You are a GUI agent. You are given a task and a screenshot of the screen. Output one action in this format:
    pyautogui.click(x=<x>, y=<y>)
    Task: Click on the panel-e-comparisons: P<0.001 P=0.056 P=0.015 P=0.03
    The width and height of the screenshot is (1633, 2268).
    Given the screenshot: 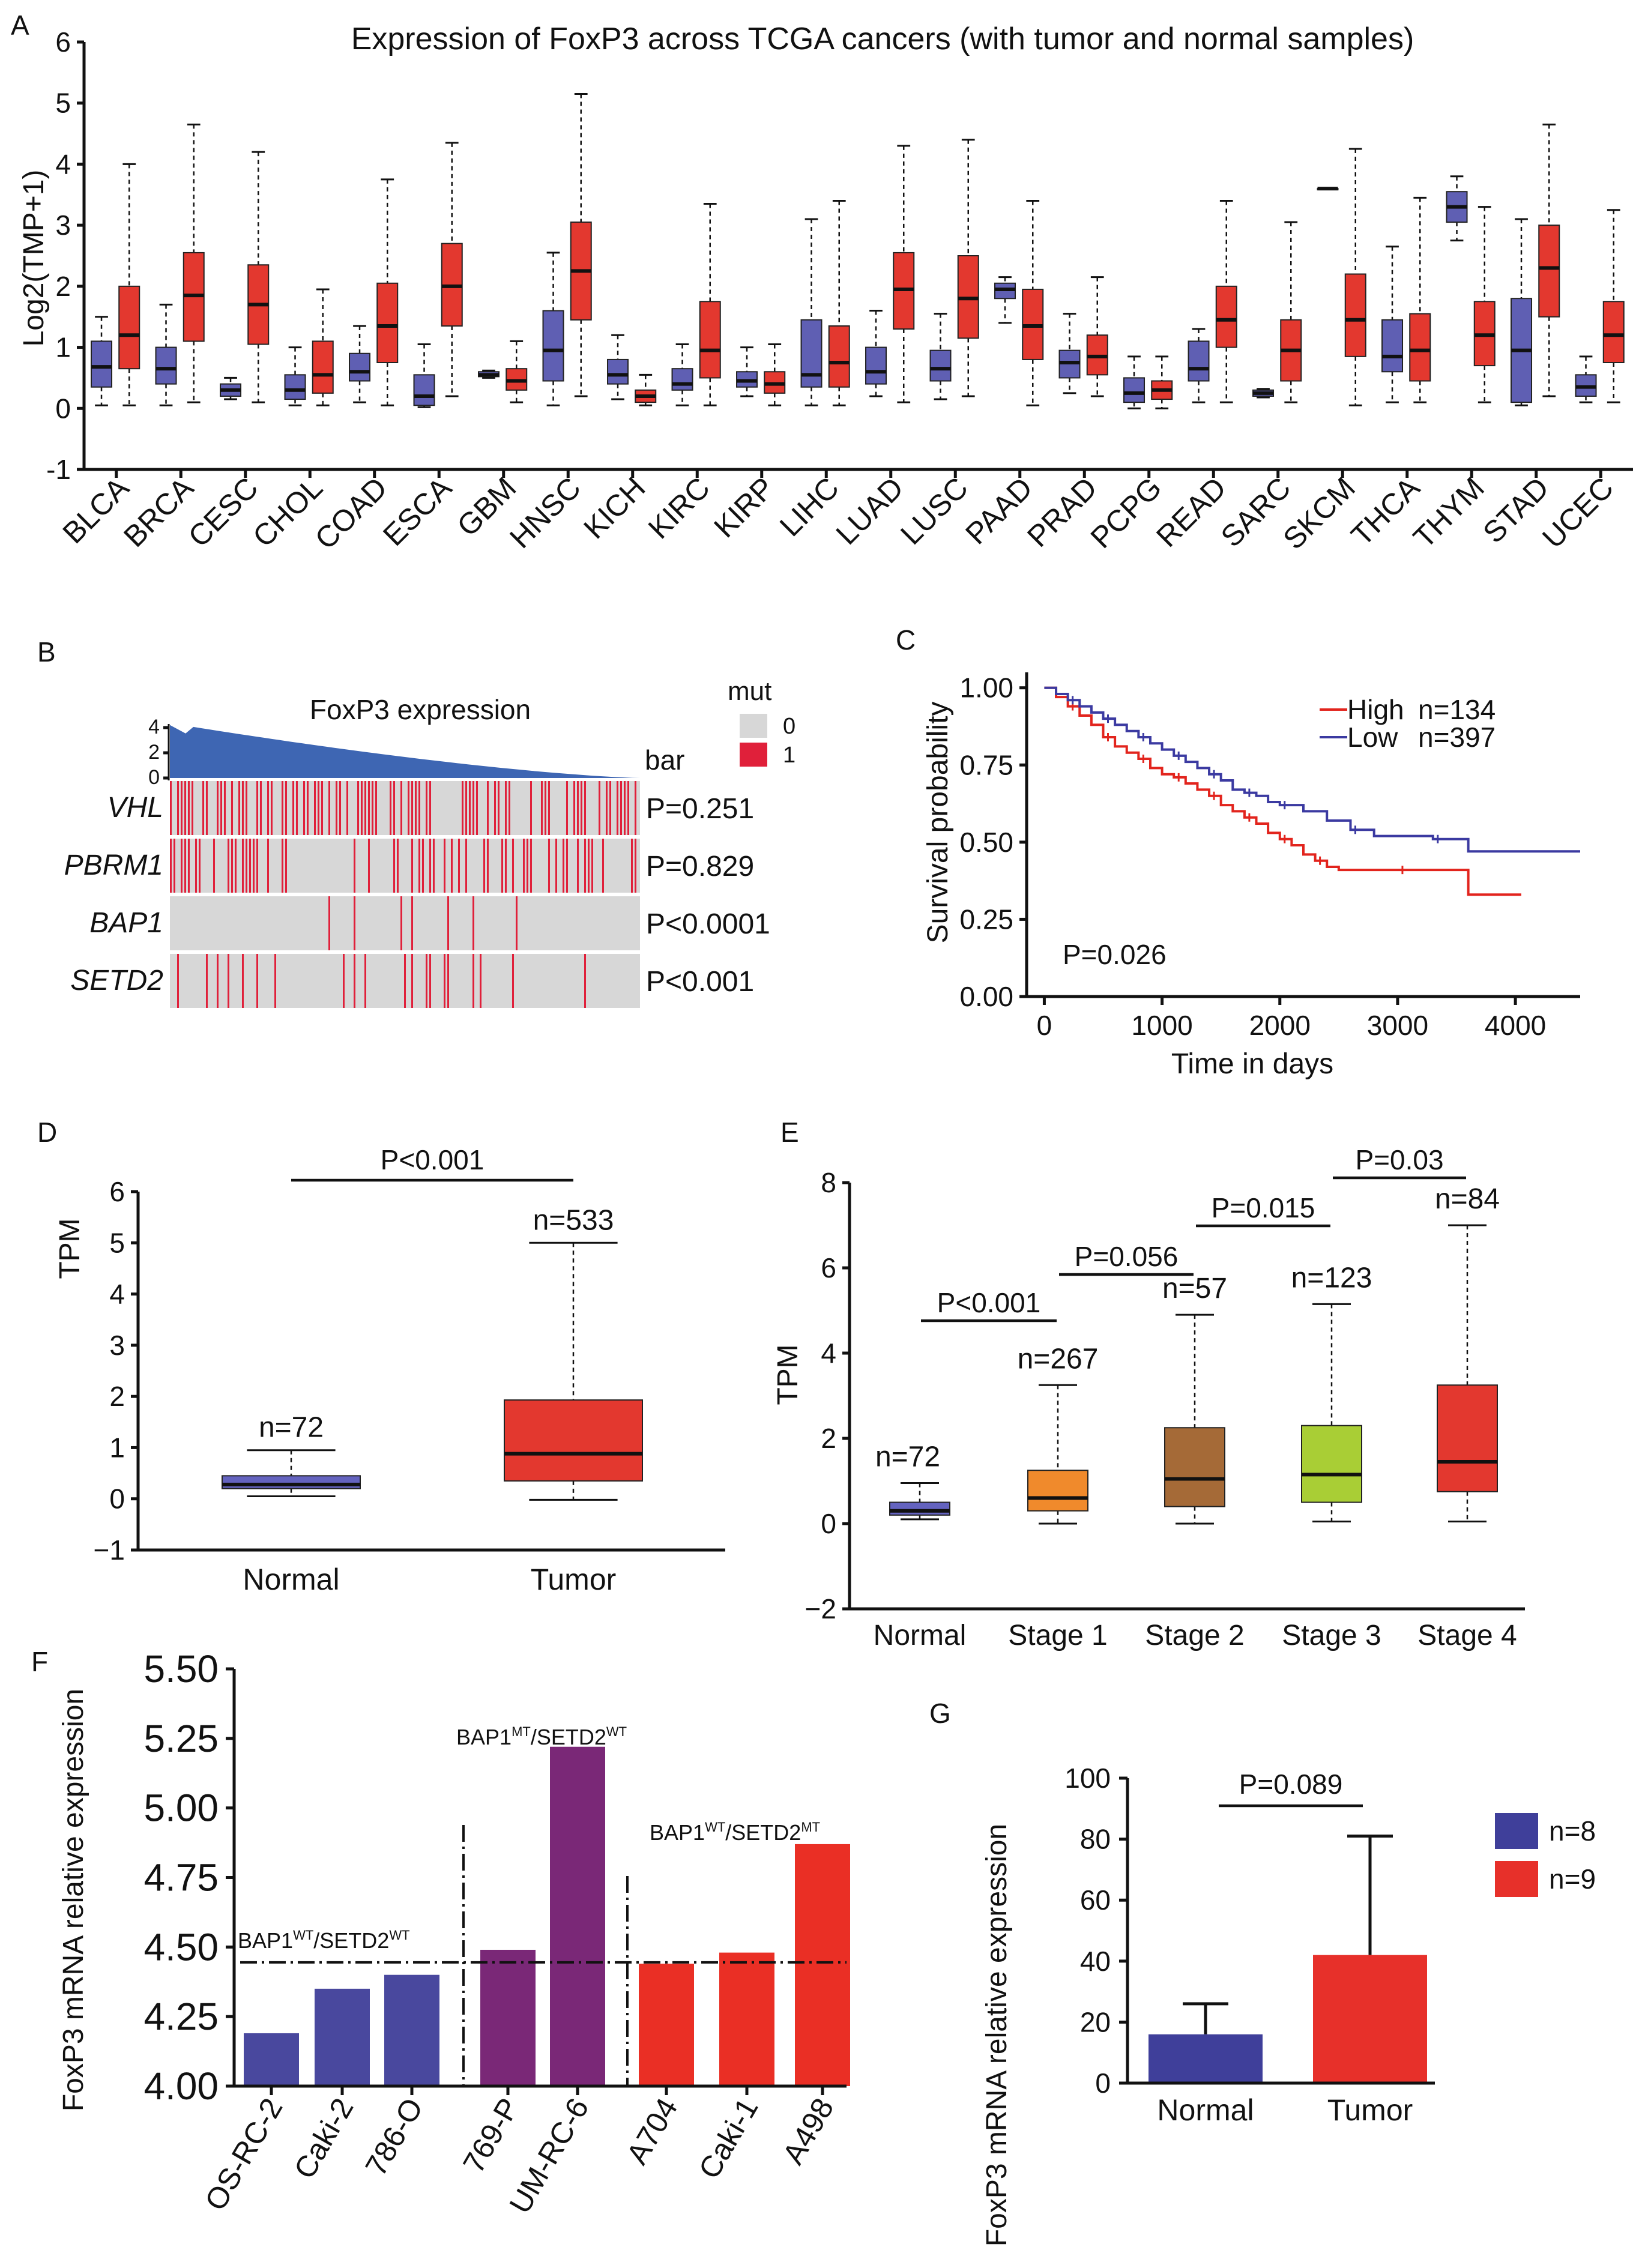 What is the action you would take?
    pyautogui.click(x=1193, y=1233)
    